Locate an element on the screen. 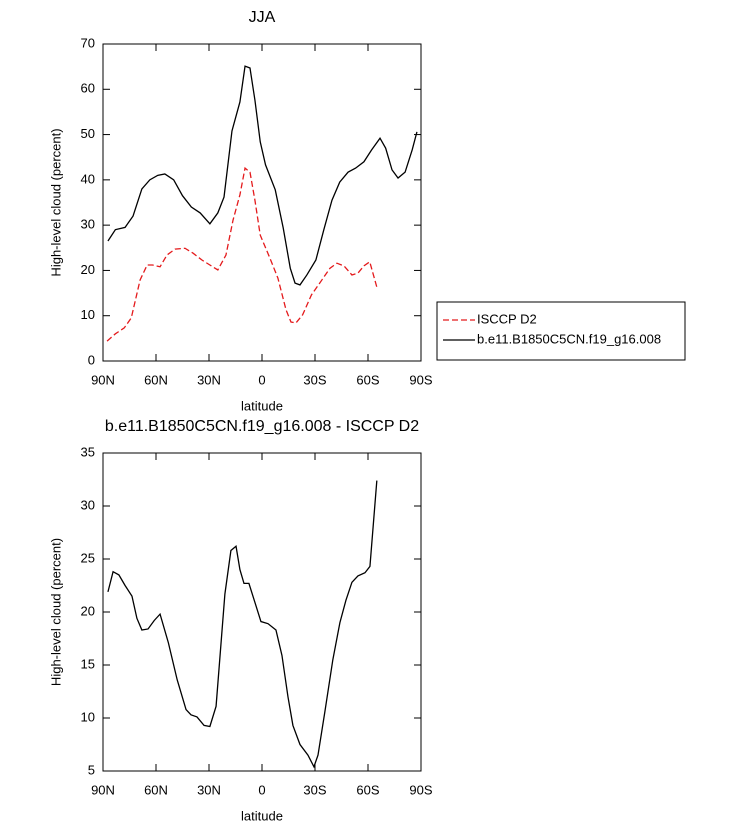  y-tick-label: 35 is located at coordinates (88, 451).